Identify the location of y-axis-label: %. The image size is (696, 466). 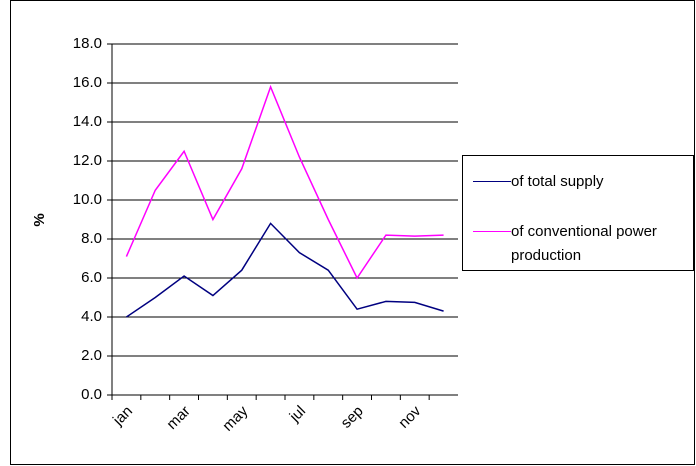
(39, 219).